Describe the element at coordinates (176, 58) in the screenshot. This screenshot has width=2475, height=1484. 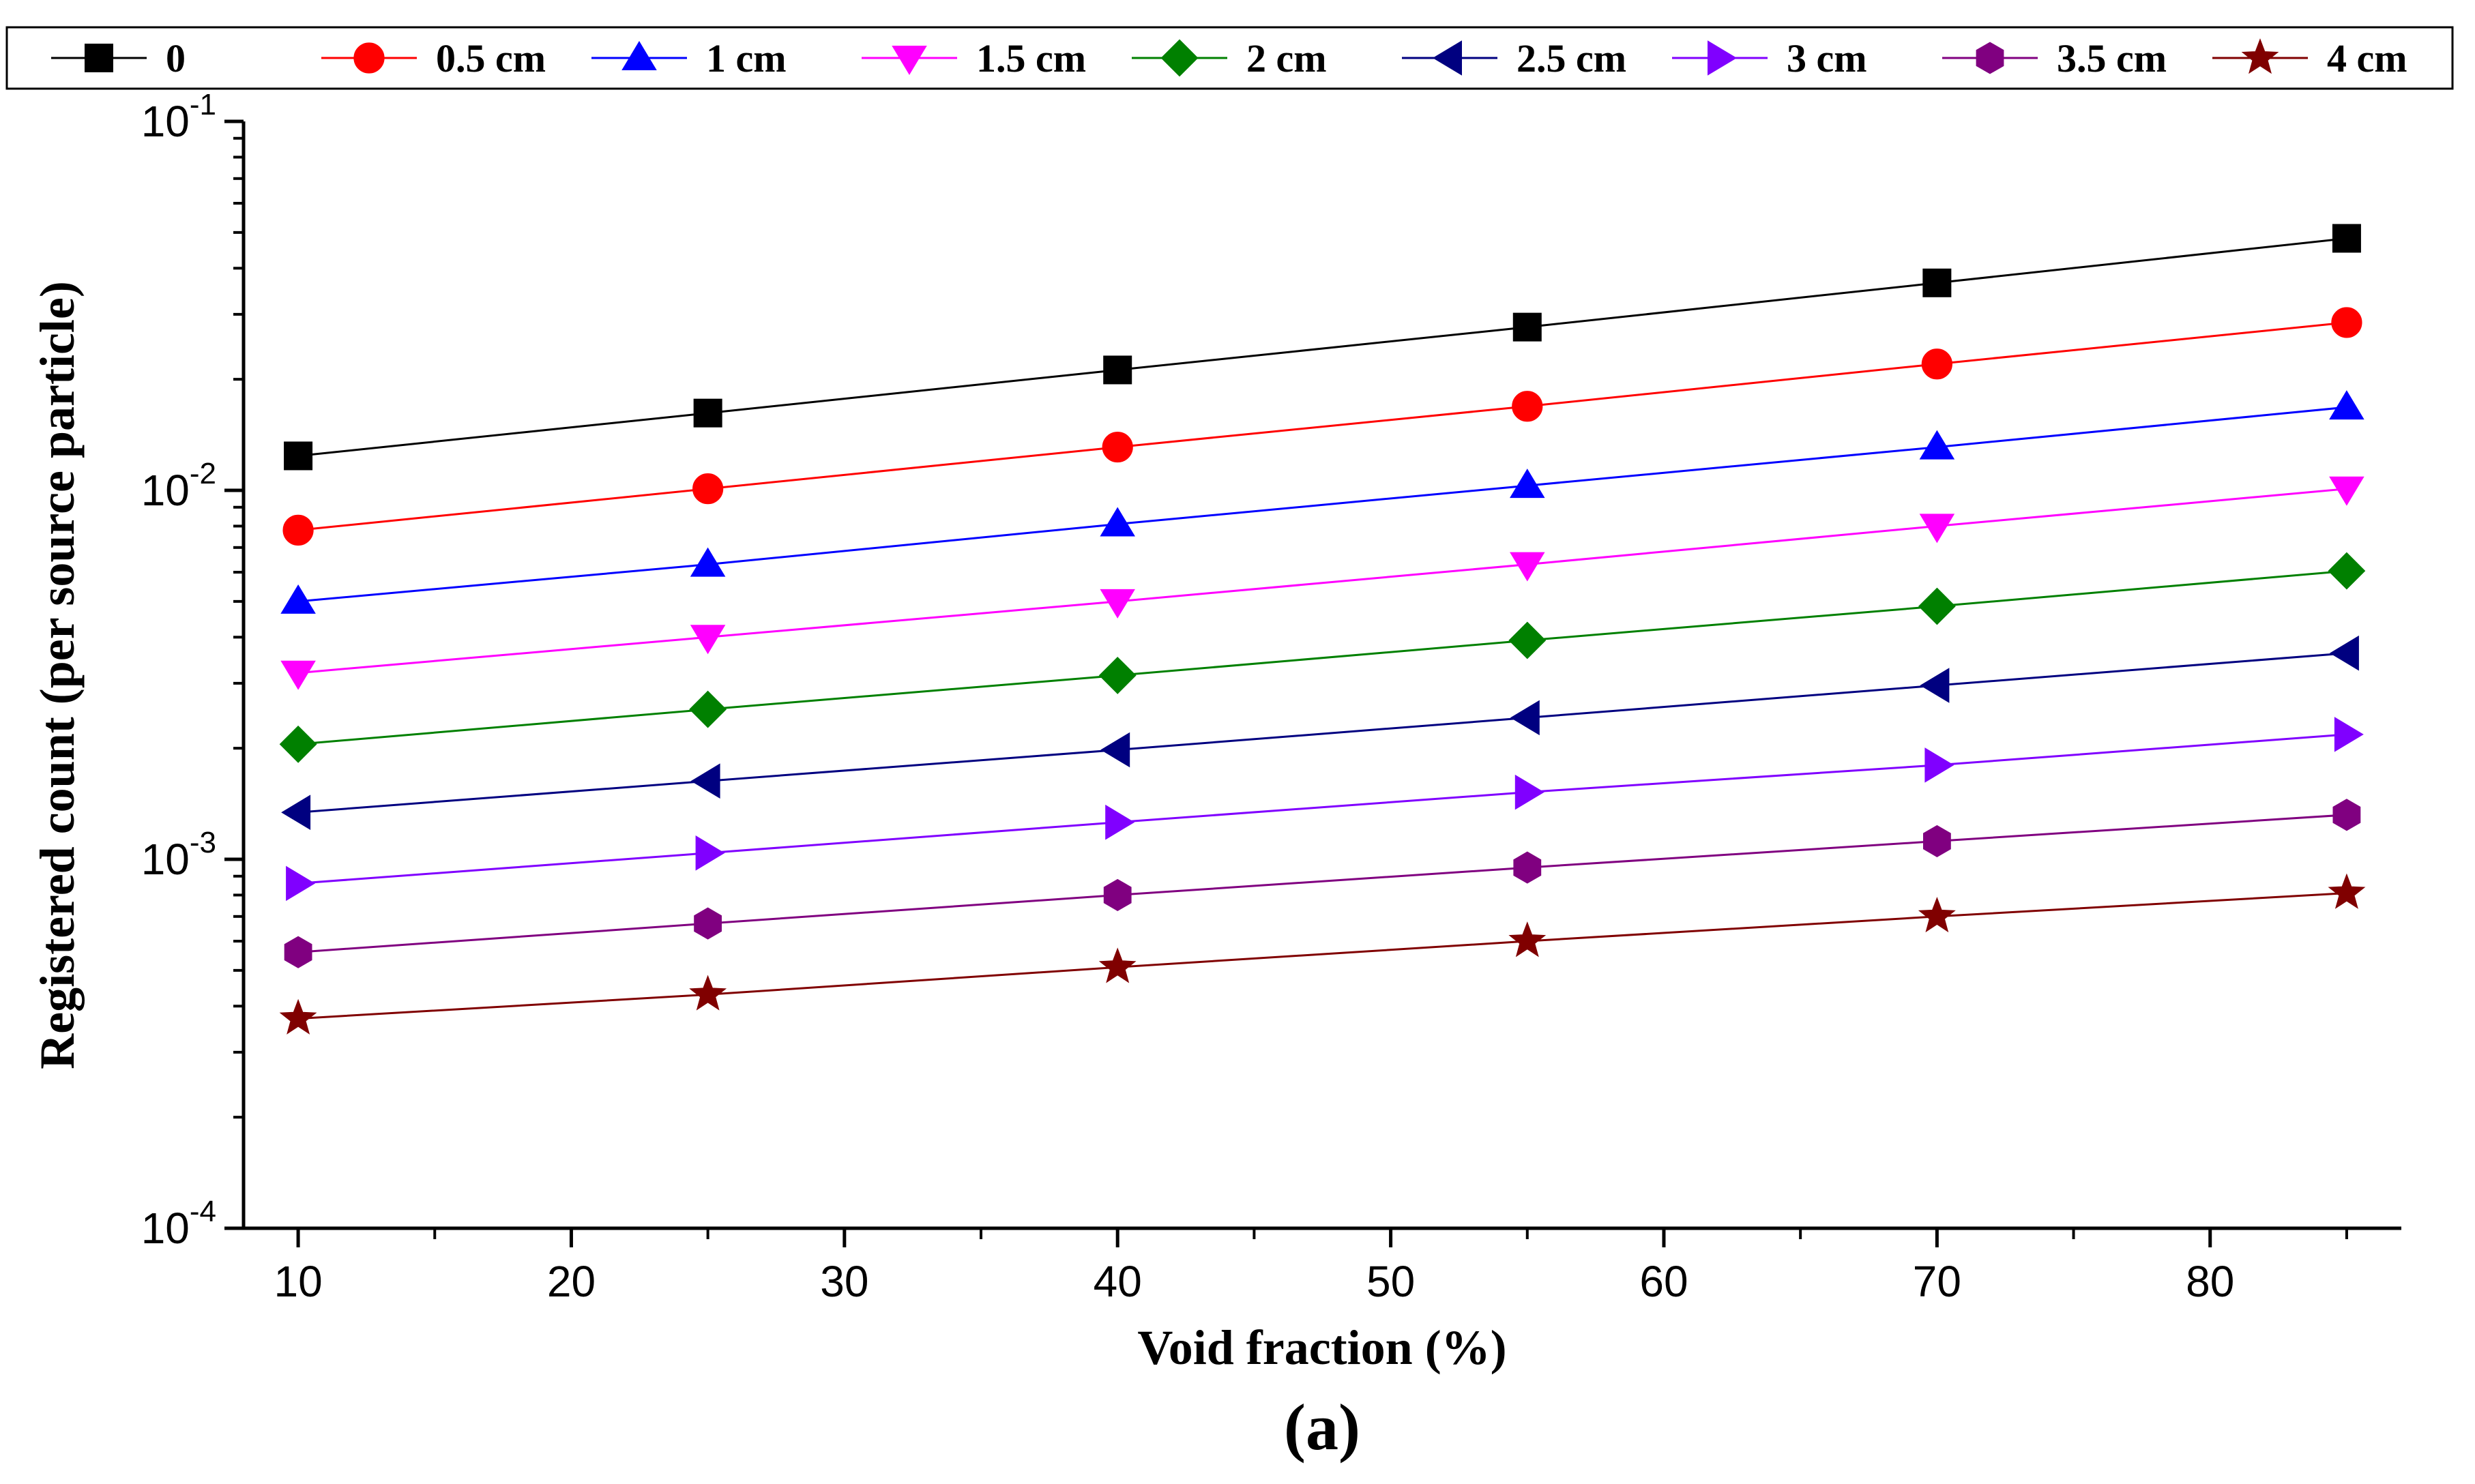
I see `legend-label: 0` at that location.